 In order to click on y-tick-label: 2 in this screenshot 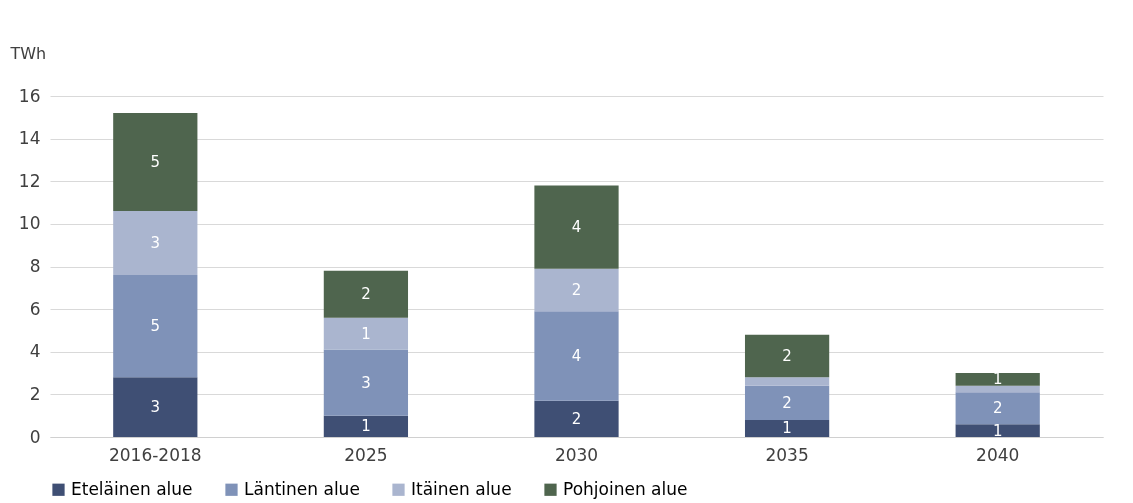, I will do `click(35, 393)`.